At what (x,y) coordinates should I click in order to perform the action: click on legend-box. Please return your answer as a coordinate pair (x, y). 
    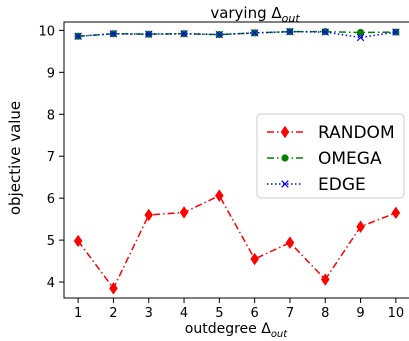
    Looking at the image, I should click on (330, 156).